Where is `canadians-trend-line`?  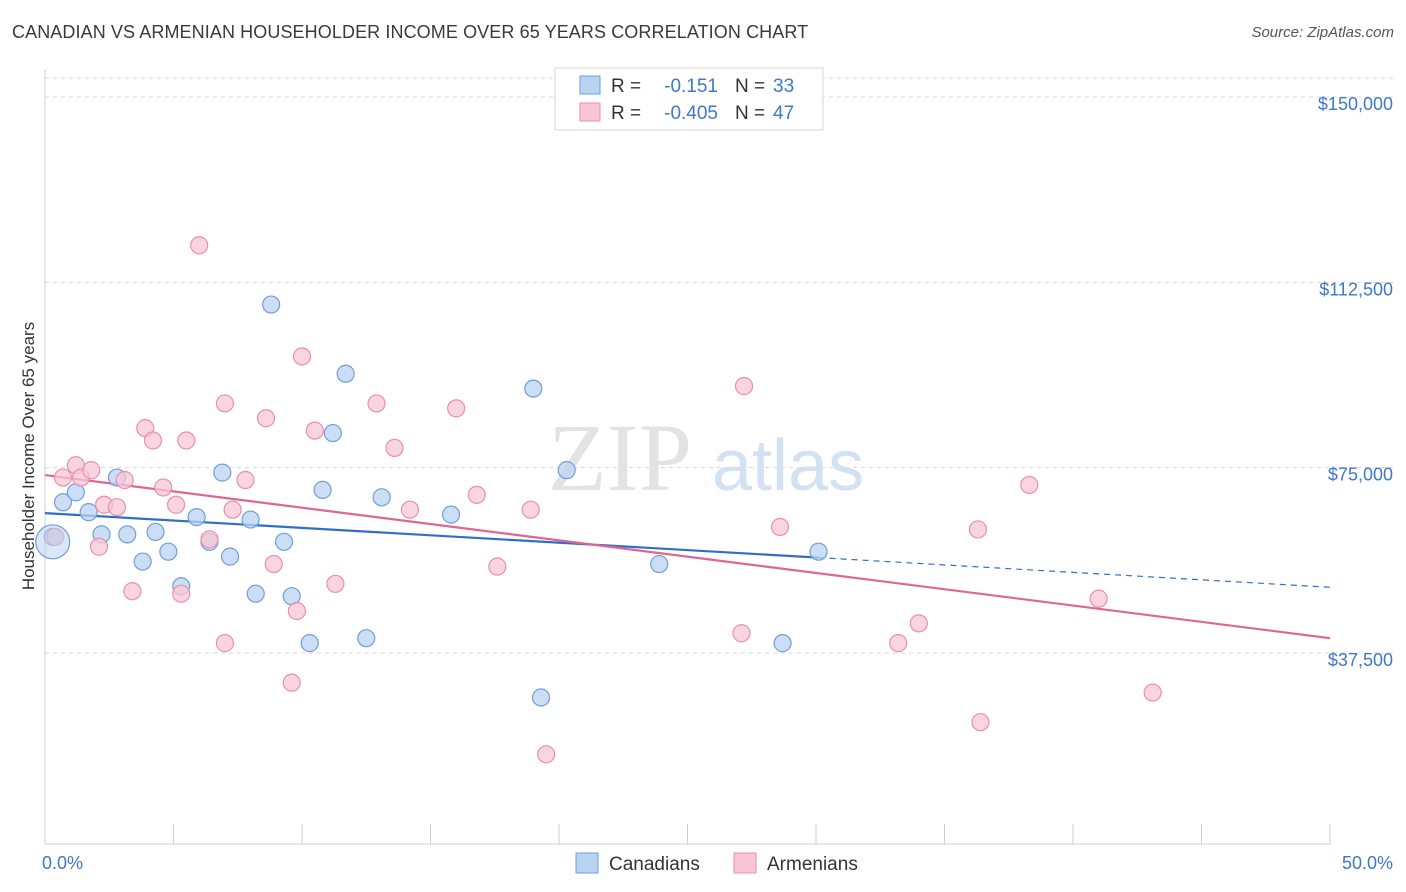
canadians-trend-line is located at coordinates (431, 535).